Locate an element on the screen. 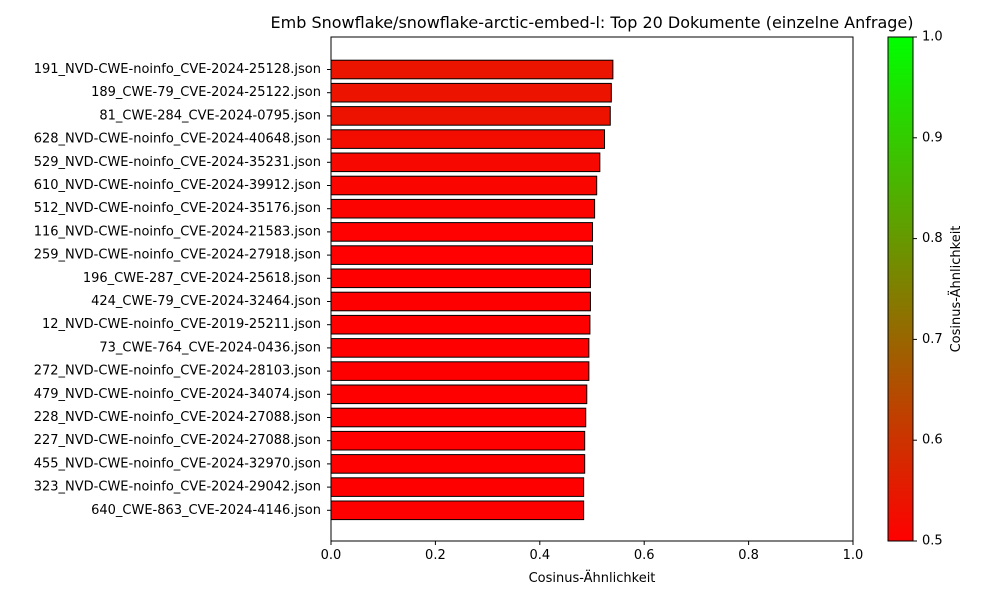 This screenshot has width=1000, height=600. x-tick-label: 0.4 is located at coordinates (539, 555).